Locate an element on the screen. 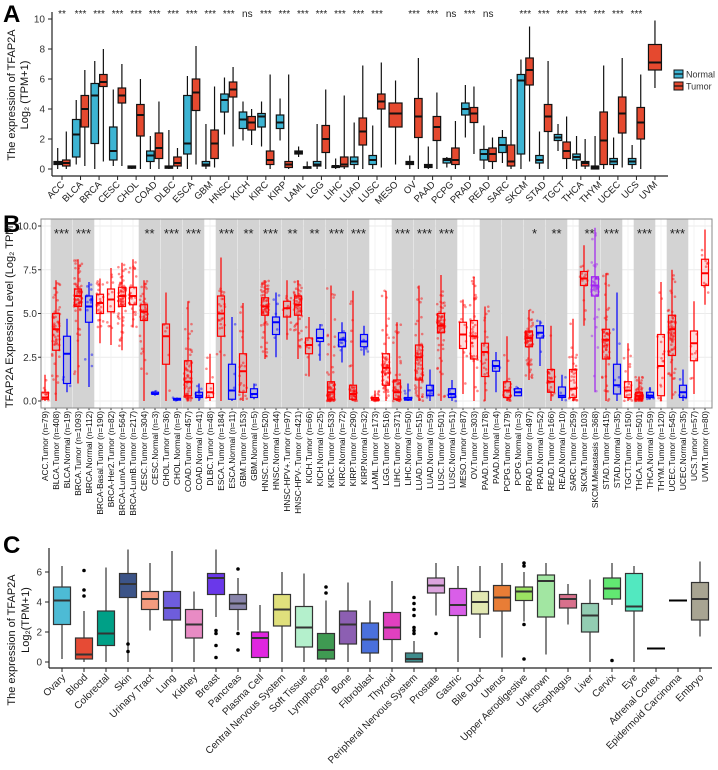  x-tick-label: LIHC.Tumor (n=371) is located at coordinates (397, 449).